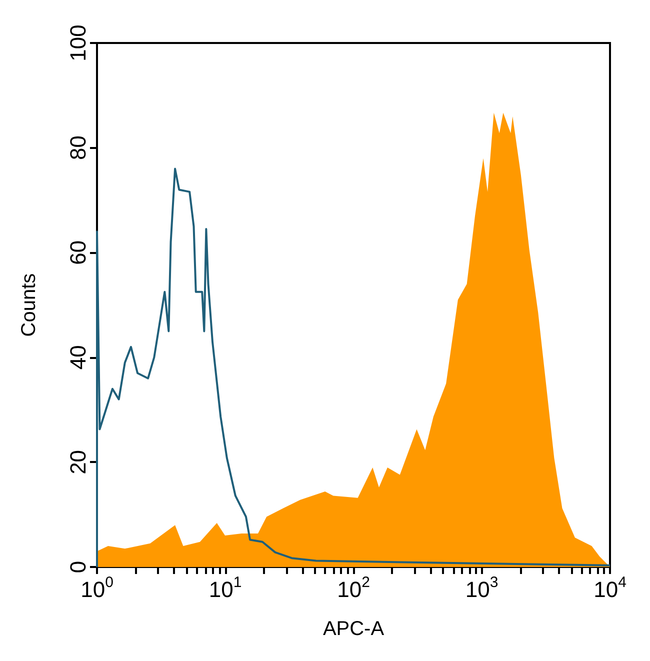  I want to click on y-tick-label: 0, so click(78, 567).